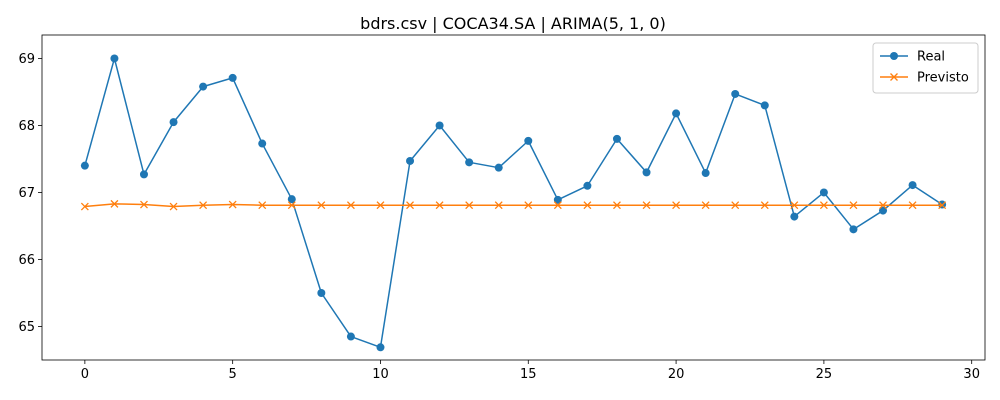 This screenshot has width=1000, height=400. What do you see at coordinates (233, 374) in the screenshot?
I see `x-tick-label: 5` at bounding box center [233, 374].